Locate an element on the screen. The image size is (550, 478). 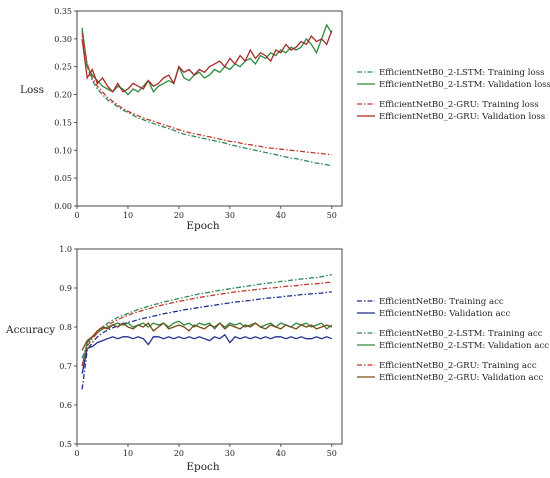
loss-x-axis-label: Epoch is located at coordinates (203, 226).